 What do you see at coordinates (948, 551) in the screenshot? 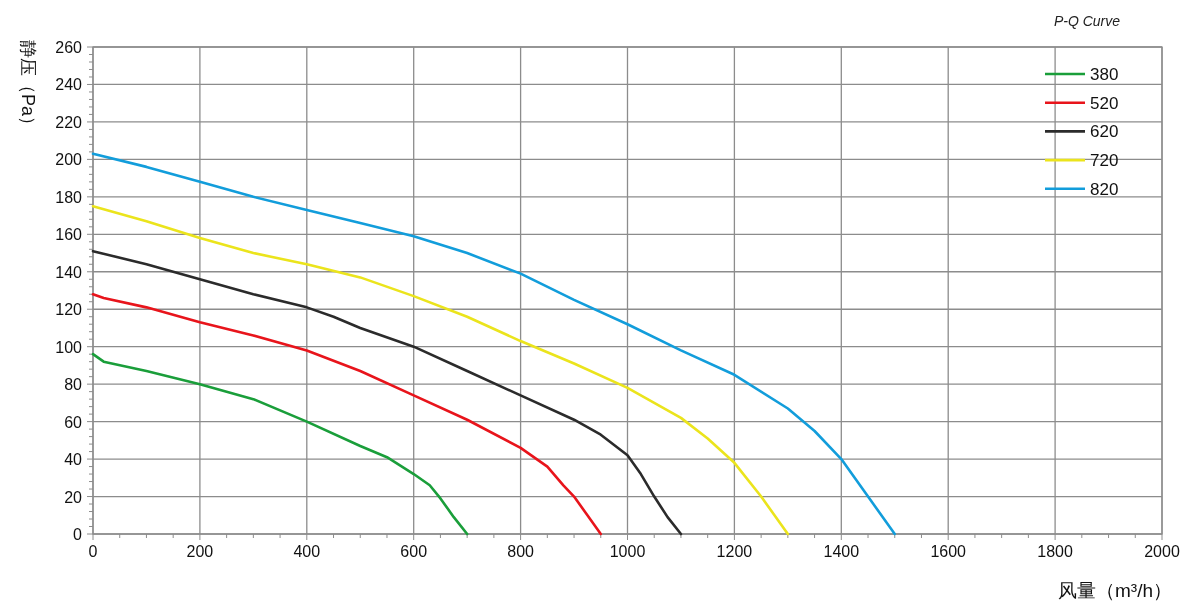
I see `x-tick-label: 1600` at bounding box center [948, 551].